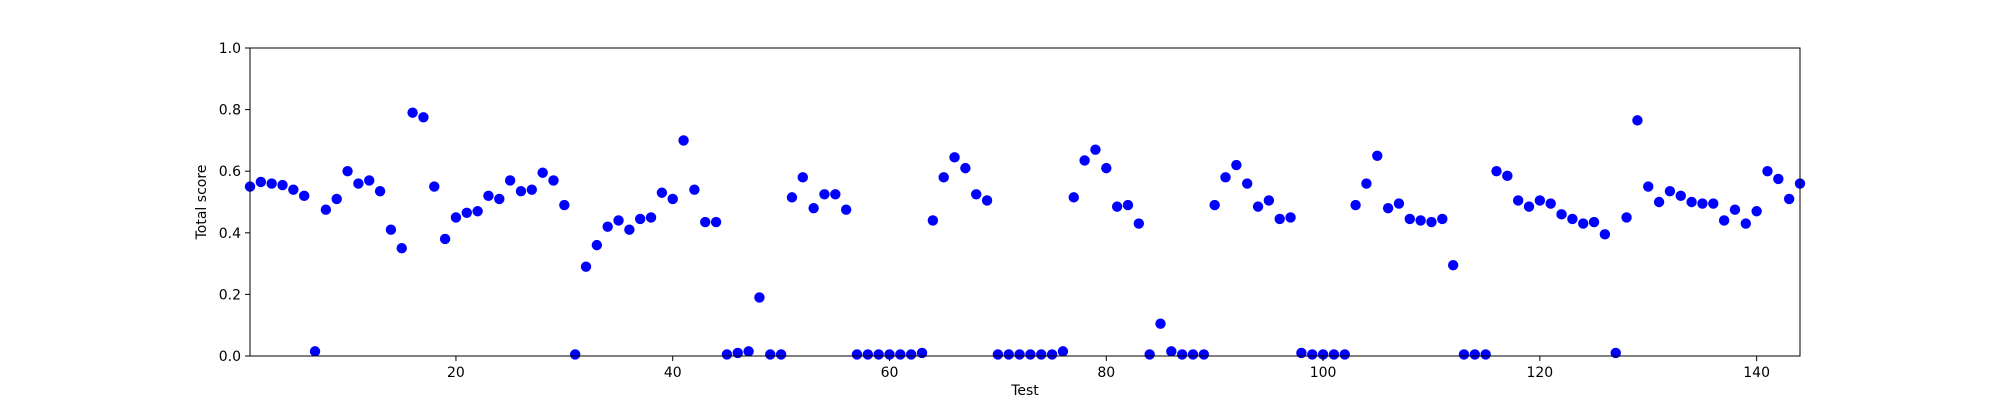  Describe the element at coordinates (230, 357) in the screenshot. I see `y-tick-label: 0.0` at that location.